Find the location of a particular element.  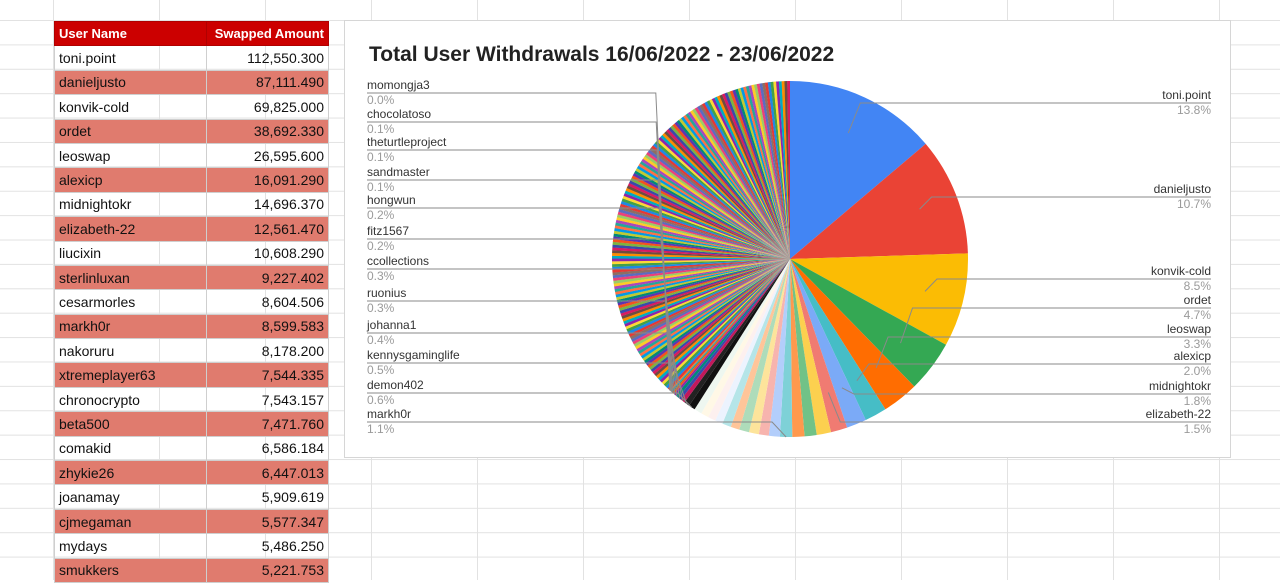

pie-slice-midnightokr is located at coordinates (828, 343).